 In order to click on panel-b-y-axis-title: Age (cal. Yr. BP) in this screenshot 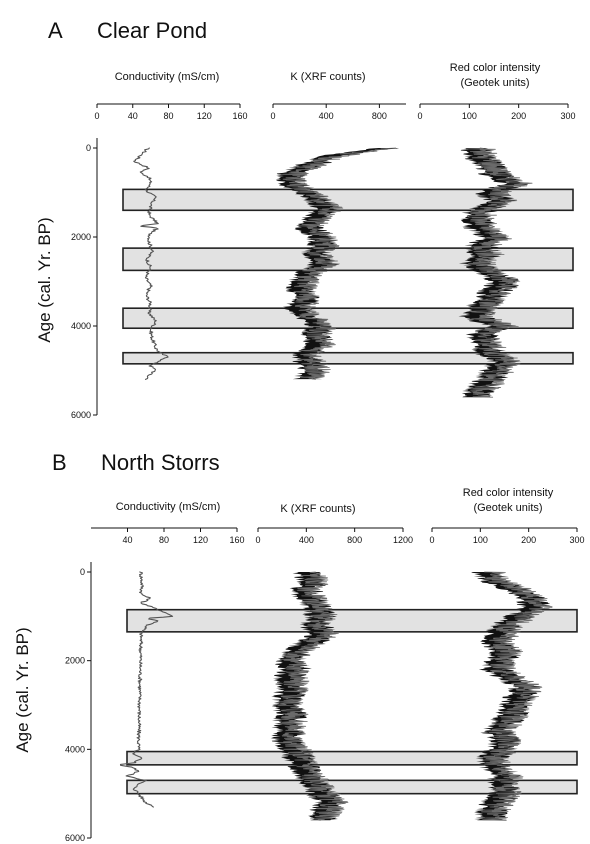, I will do `click(22, 689)`.